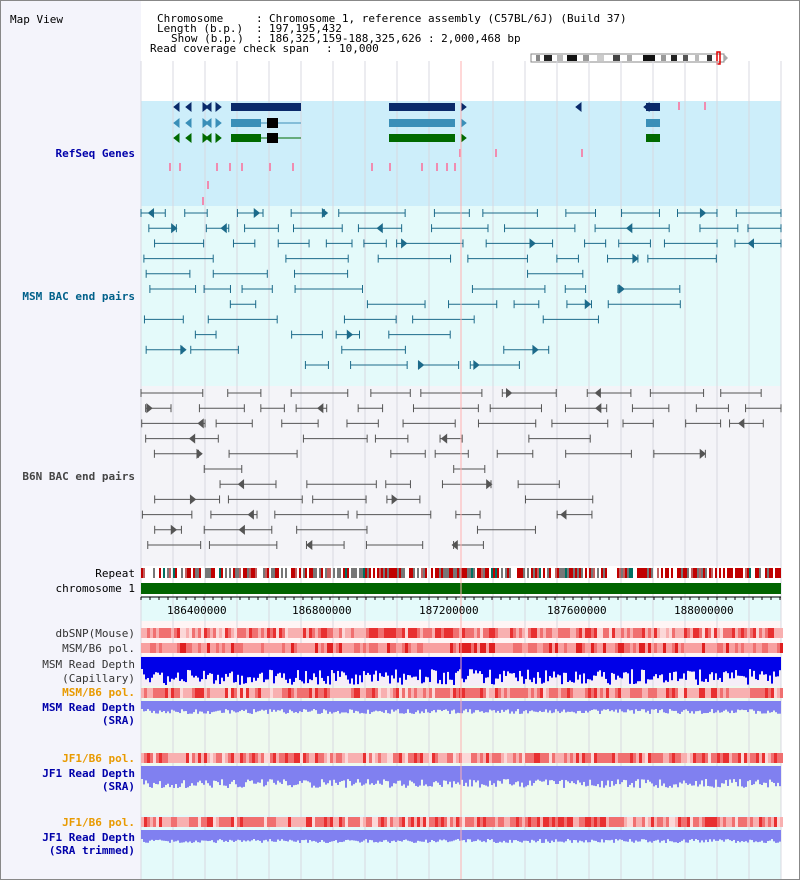 The image size is (800, 880). Describe the element at coordinates (461, 573) in the screenshot. I see `repeat-track` at that location.